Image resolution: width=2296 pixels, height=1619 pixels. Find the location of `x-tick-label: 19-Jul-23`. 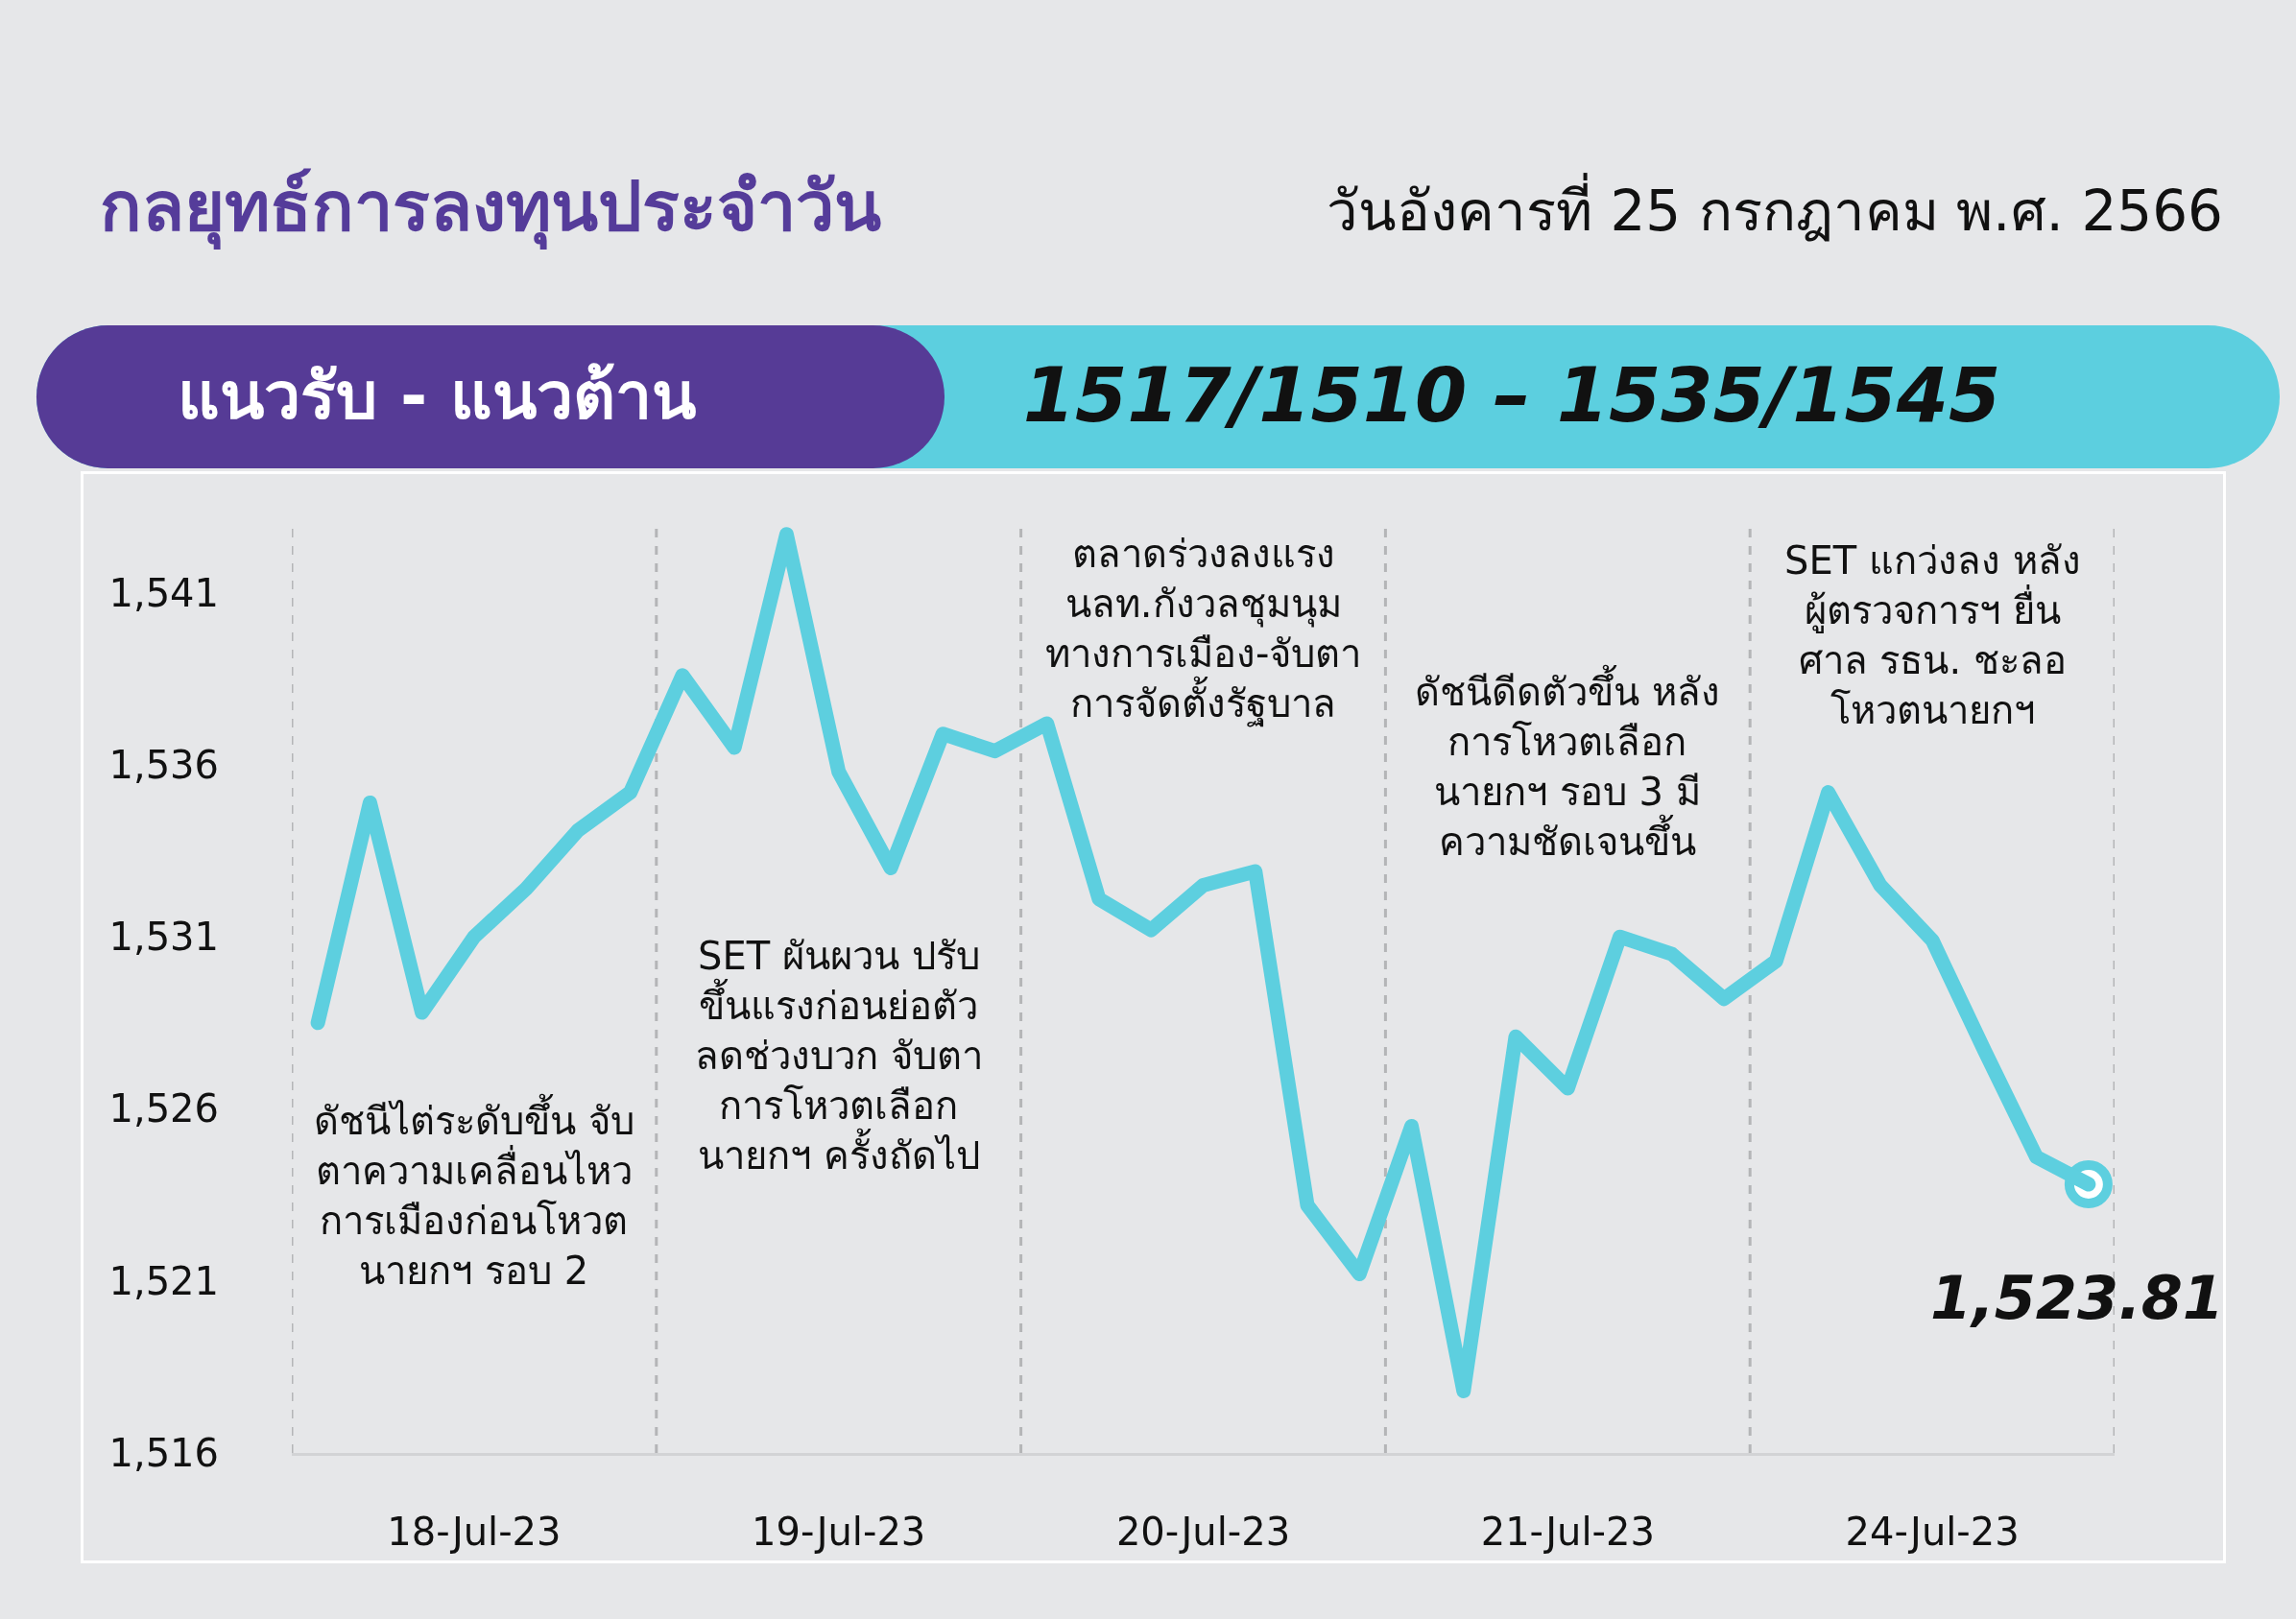

x-tick-label: 19-Jul-23 is located at coordinates (839, 1532).